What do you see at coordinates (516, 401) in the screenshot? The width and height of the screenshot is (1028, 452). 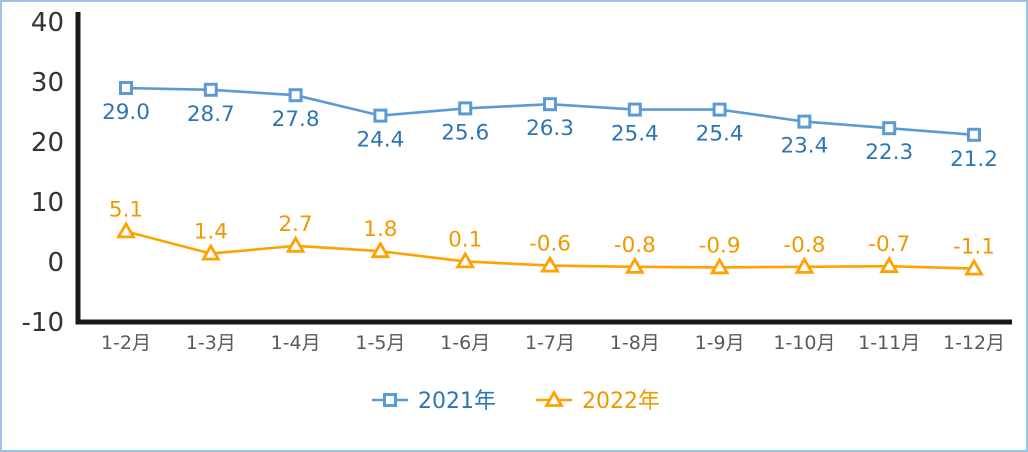 I see `legend: 2021年 2022年` at bounding box center [516, 401].